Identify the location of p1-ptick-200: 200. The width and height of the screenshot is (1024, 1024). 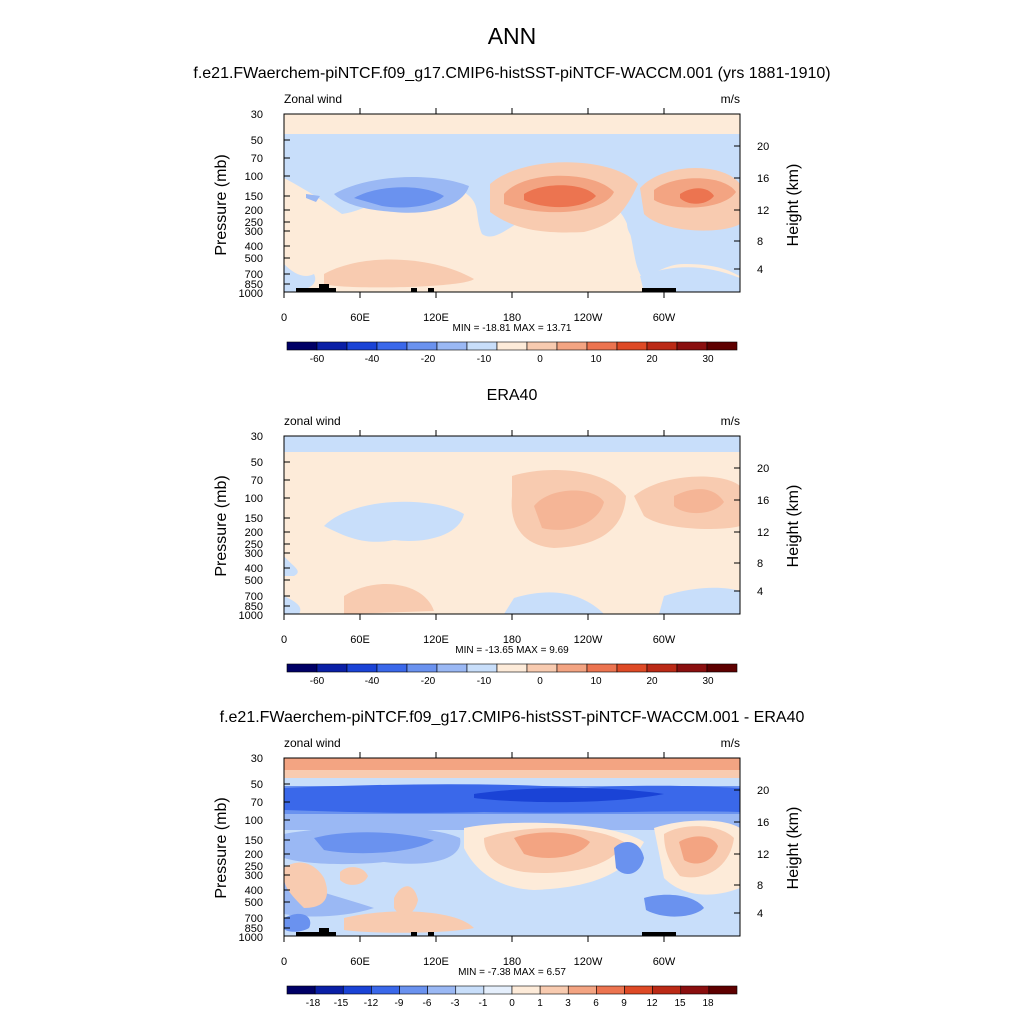
(254, 211).